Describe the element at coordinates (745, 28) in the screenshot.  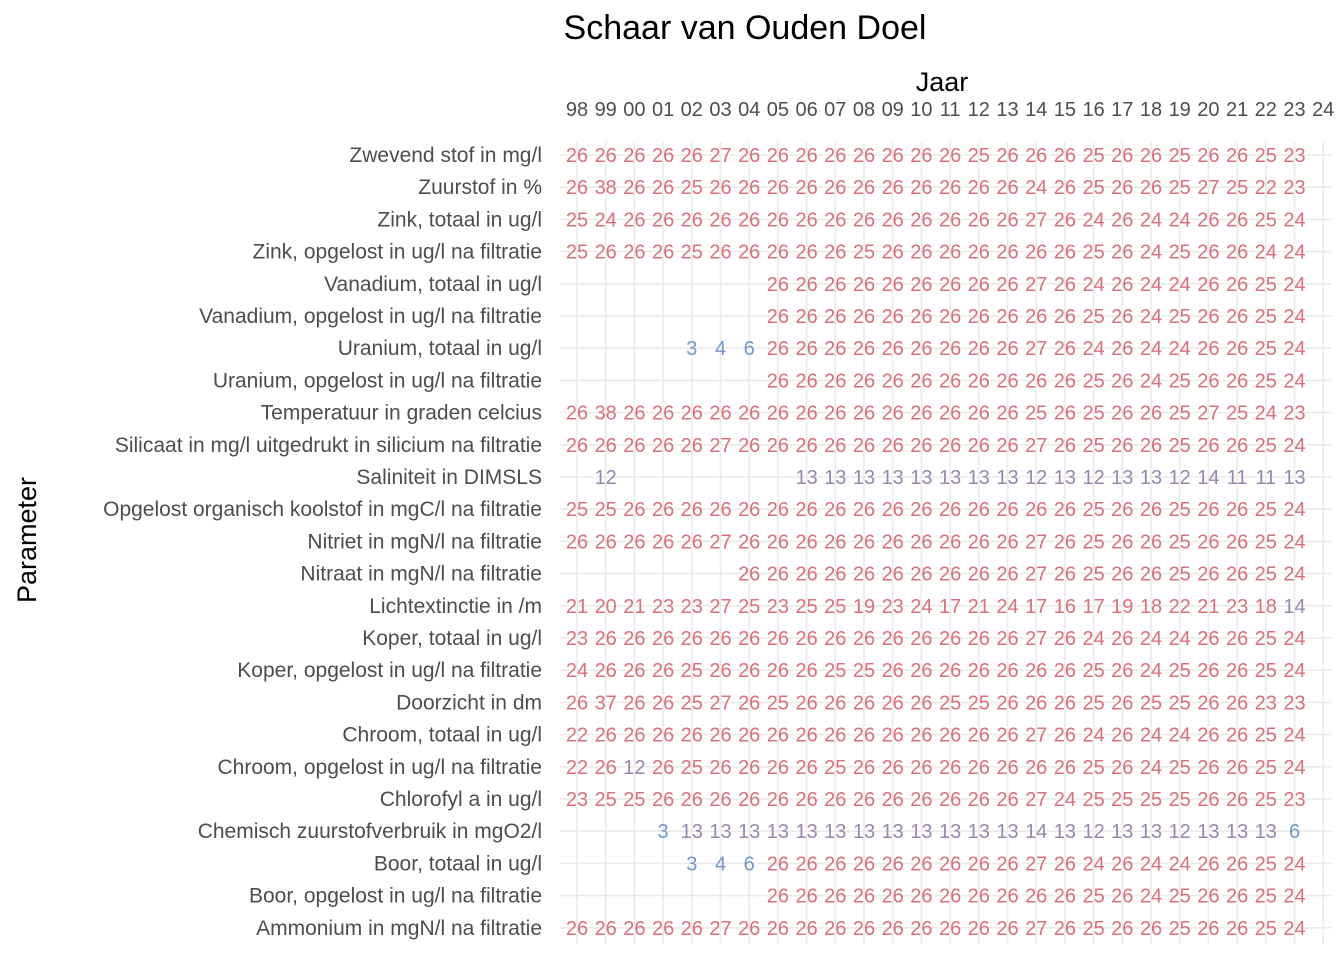
I see `chart-title: Schaar van Ouden Doel` at that location.